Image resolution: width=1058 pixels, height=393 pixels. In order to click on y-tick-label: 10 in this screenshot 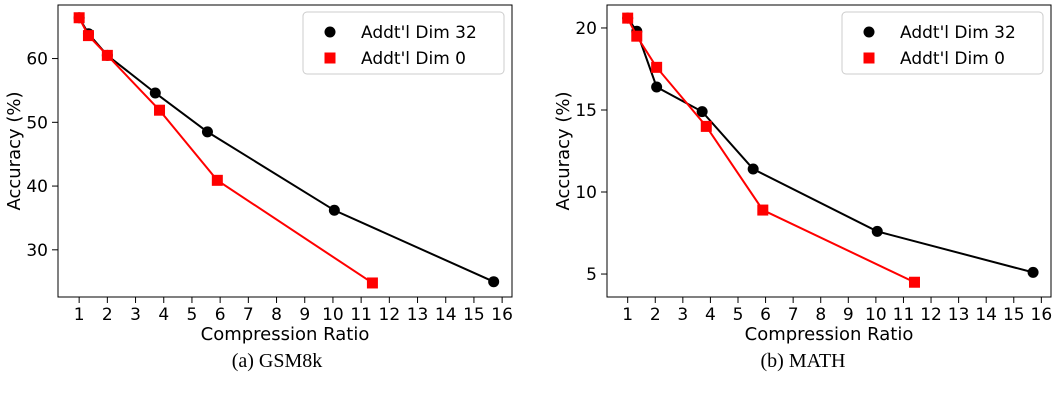, I will do `click(586, 193)`.